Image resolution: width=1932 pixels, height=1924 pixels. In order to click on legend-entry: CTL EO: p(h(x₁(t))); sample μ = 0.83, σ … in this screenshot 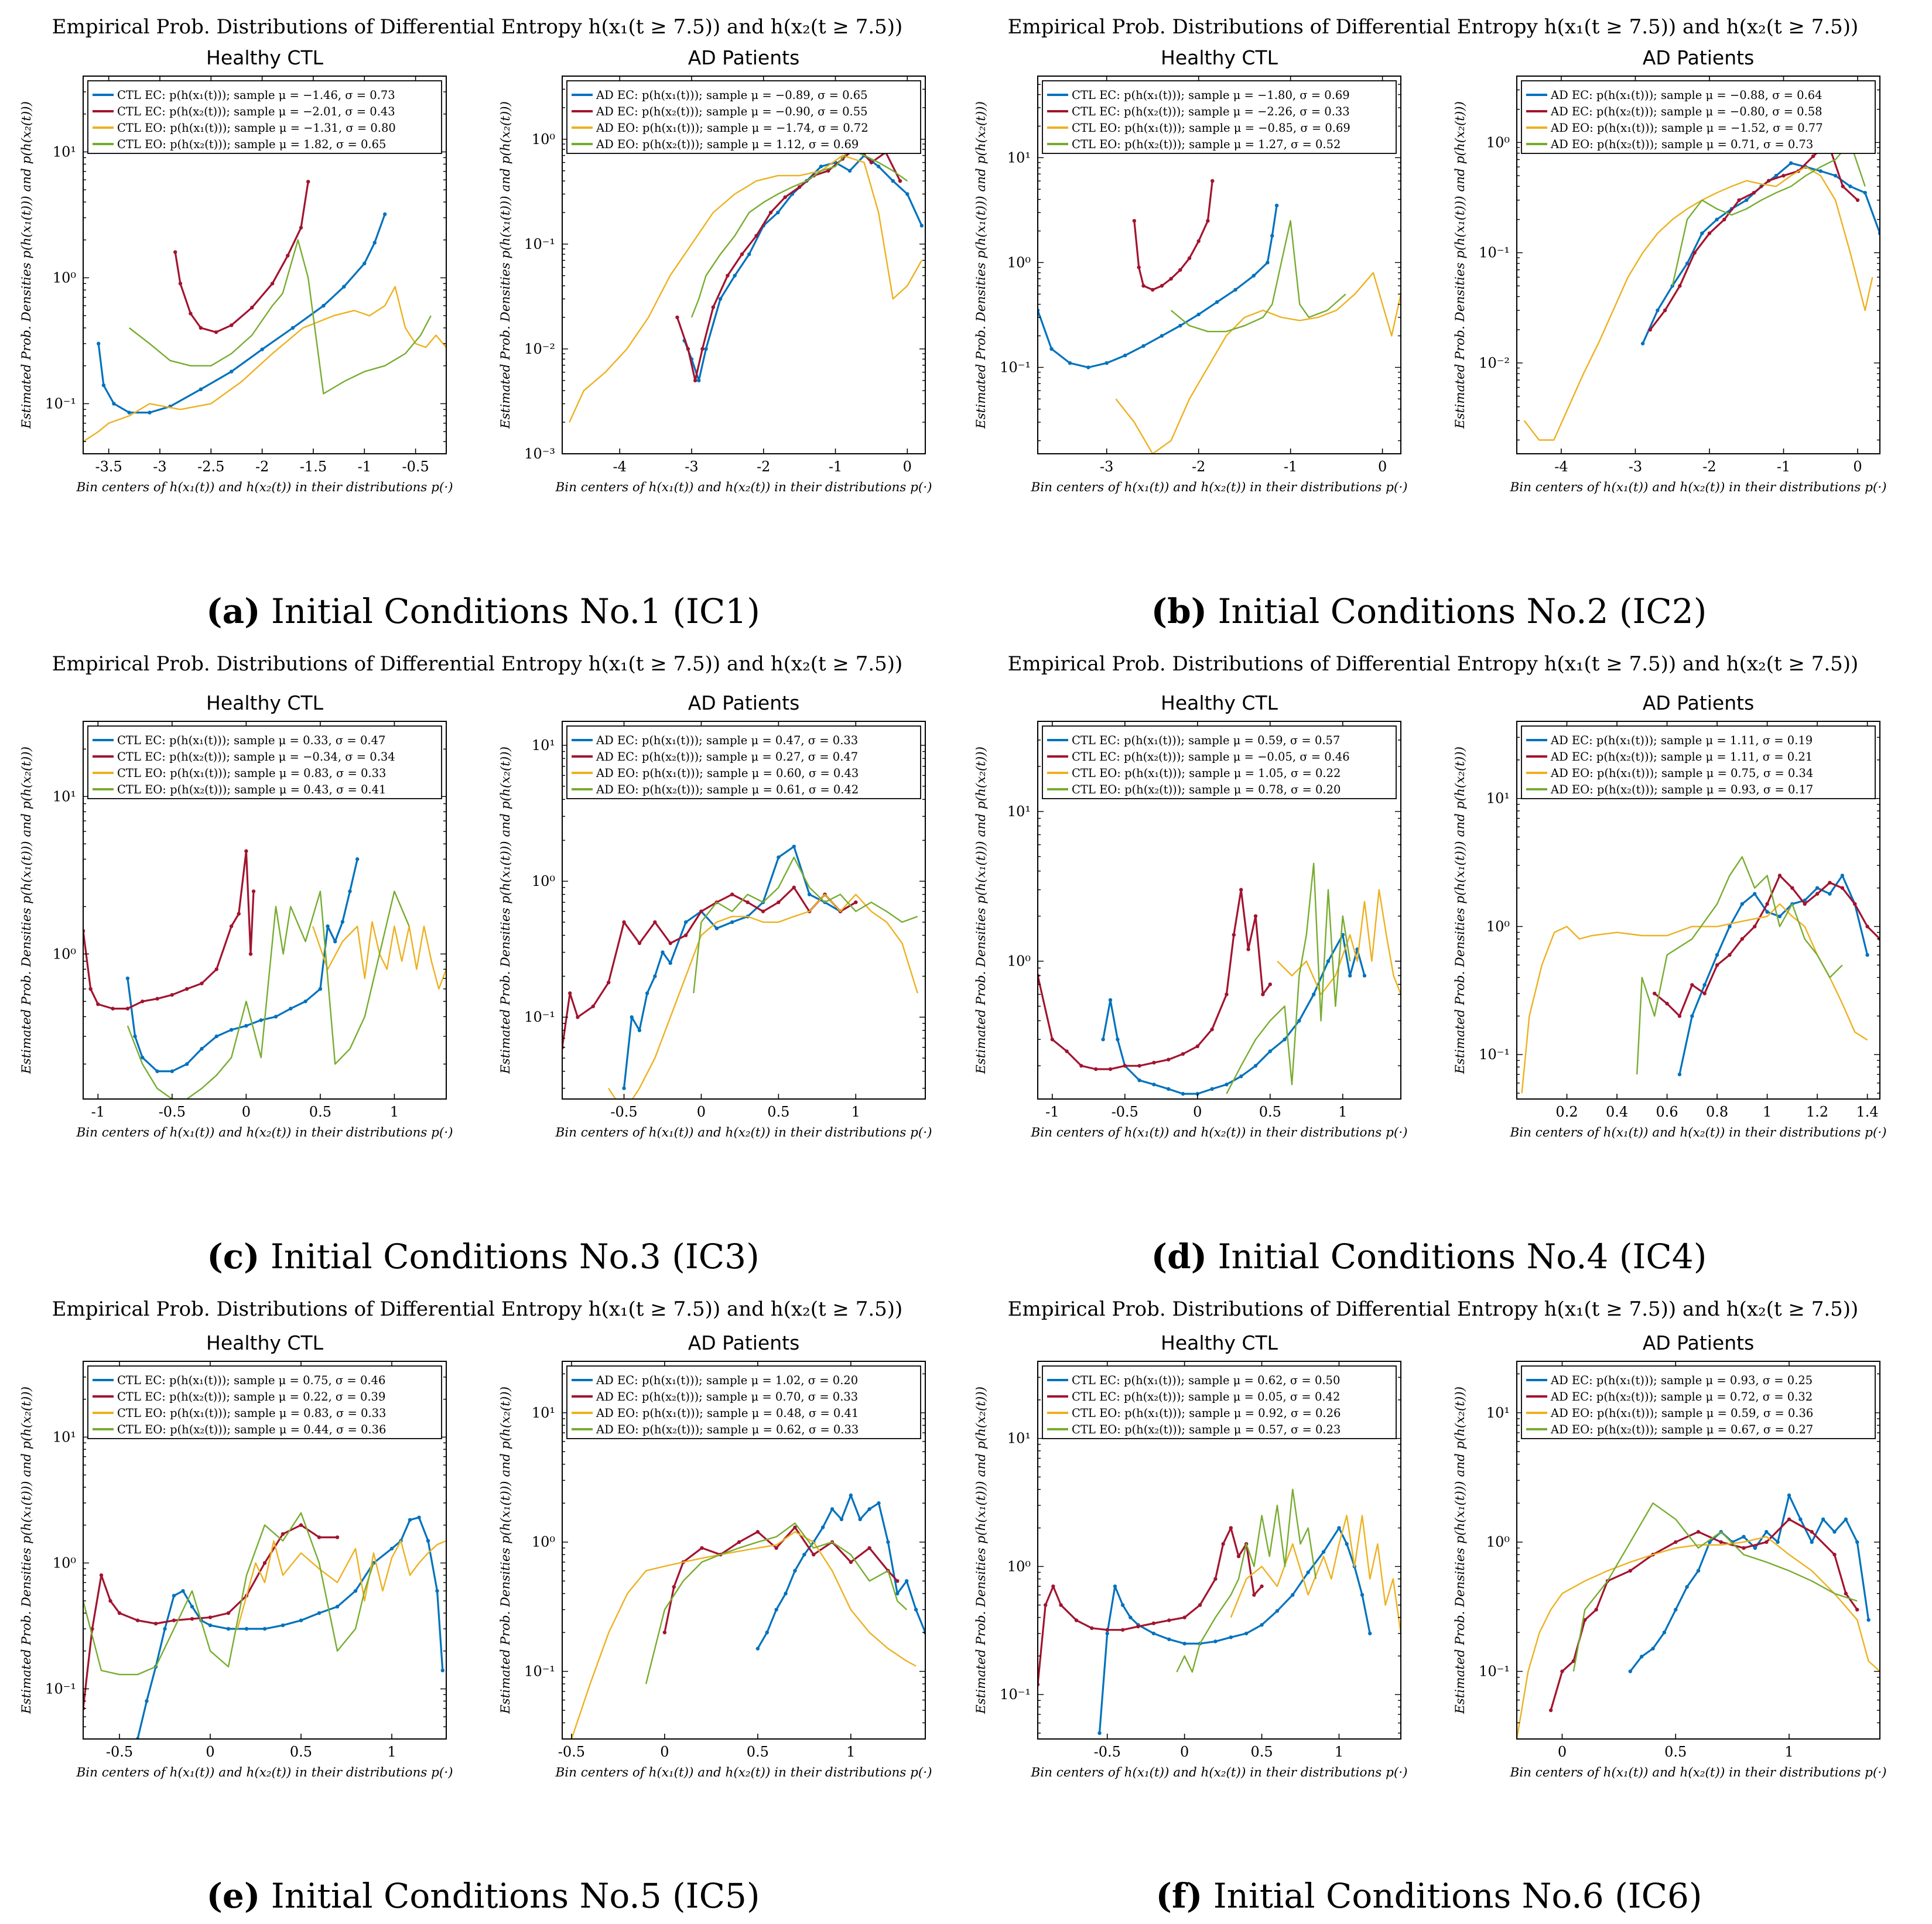, I will do `click(251, 1413)`.